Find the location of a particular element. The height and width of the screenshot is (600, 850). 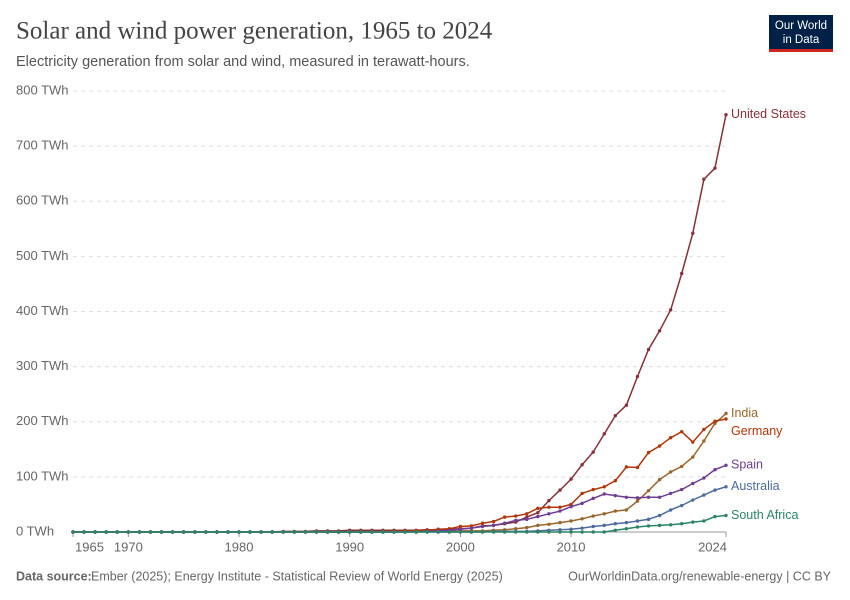

logo: Our World in Data is located at coordinates (801, 33).